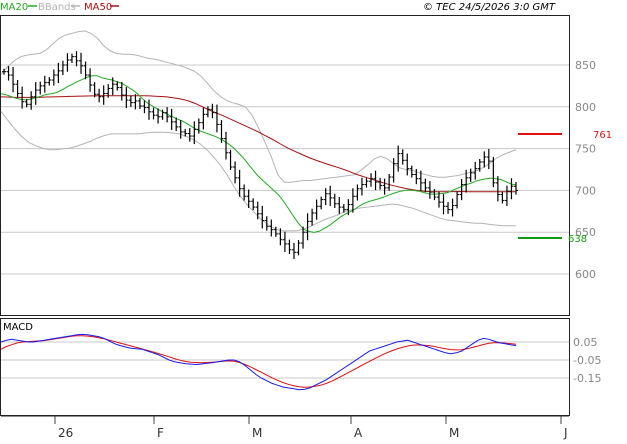 This screenshot has height=444, width=627. I want to click on x-tick-label: A, so click(358, 433).